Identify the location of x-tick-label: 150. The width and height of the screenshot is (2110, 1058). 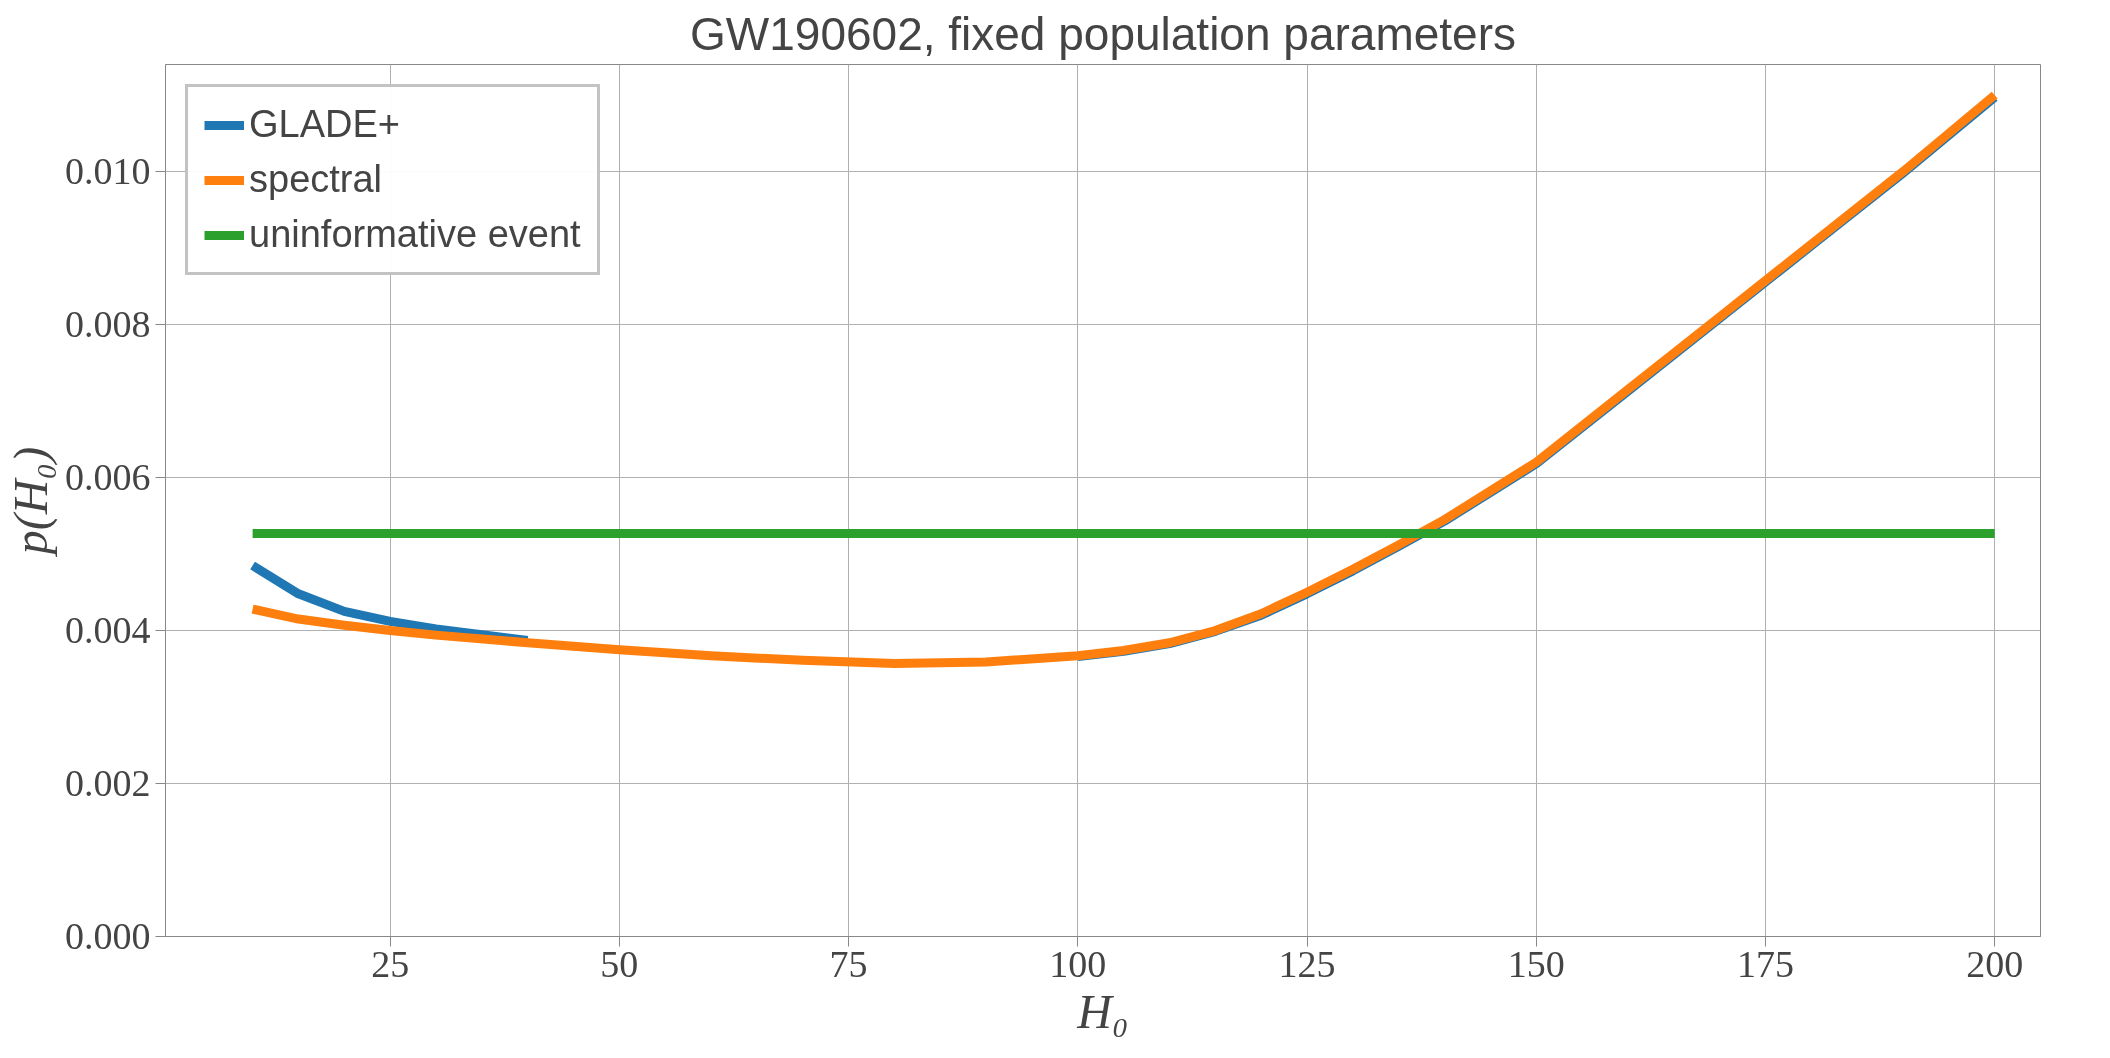
(1536, 963).